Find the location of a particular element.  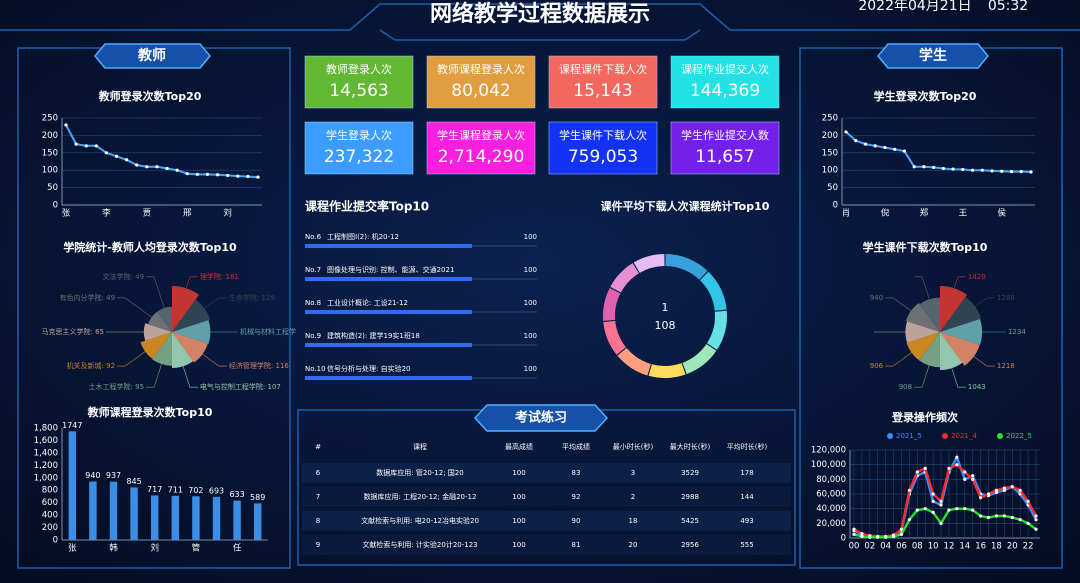

slice-label: 有色内分学院: 49 is located at coordinates (88, 297).